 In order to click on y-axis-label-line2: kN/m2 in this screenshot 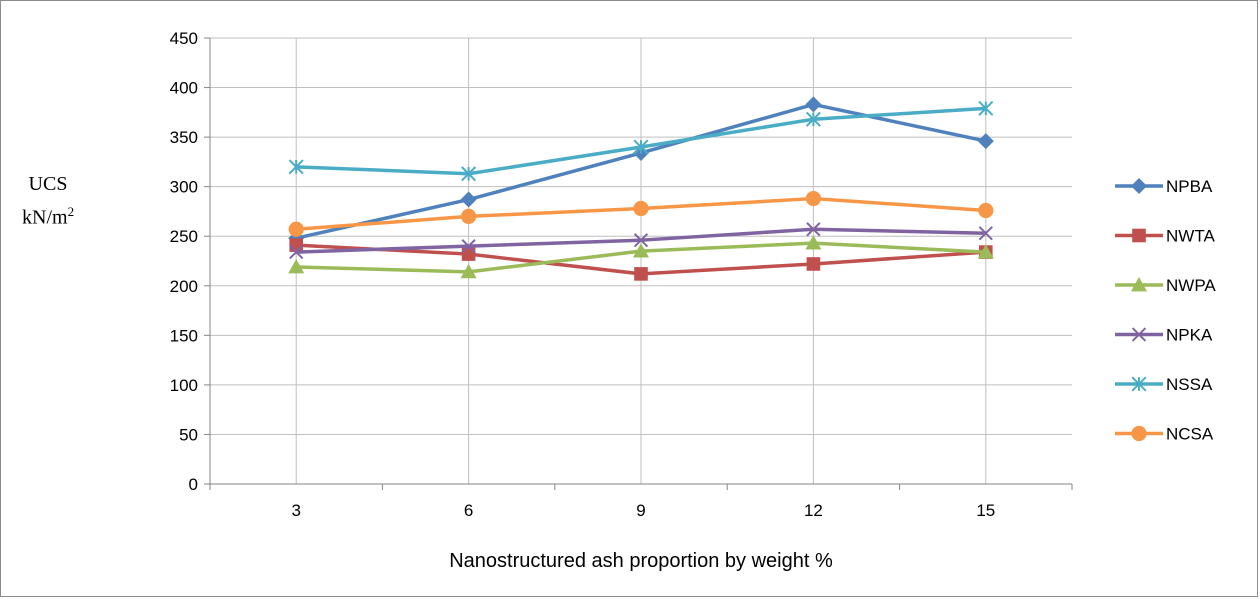, I will do `click(48, 215)`.